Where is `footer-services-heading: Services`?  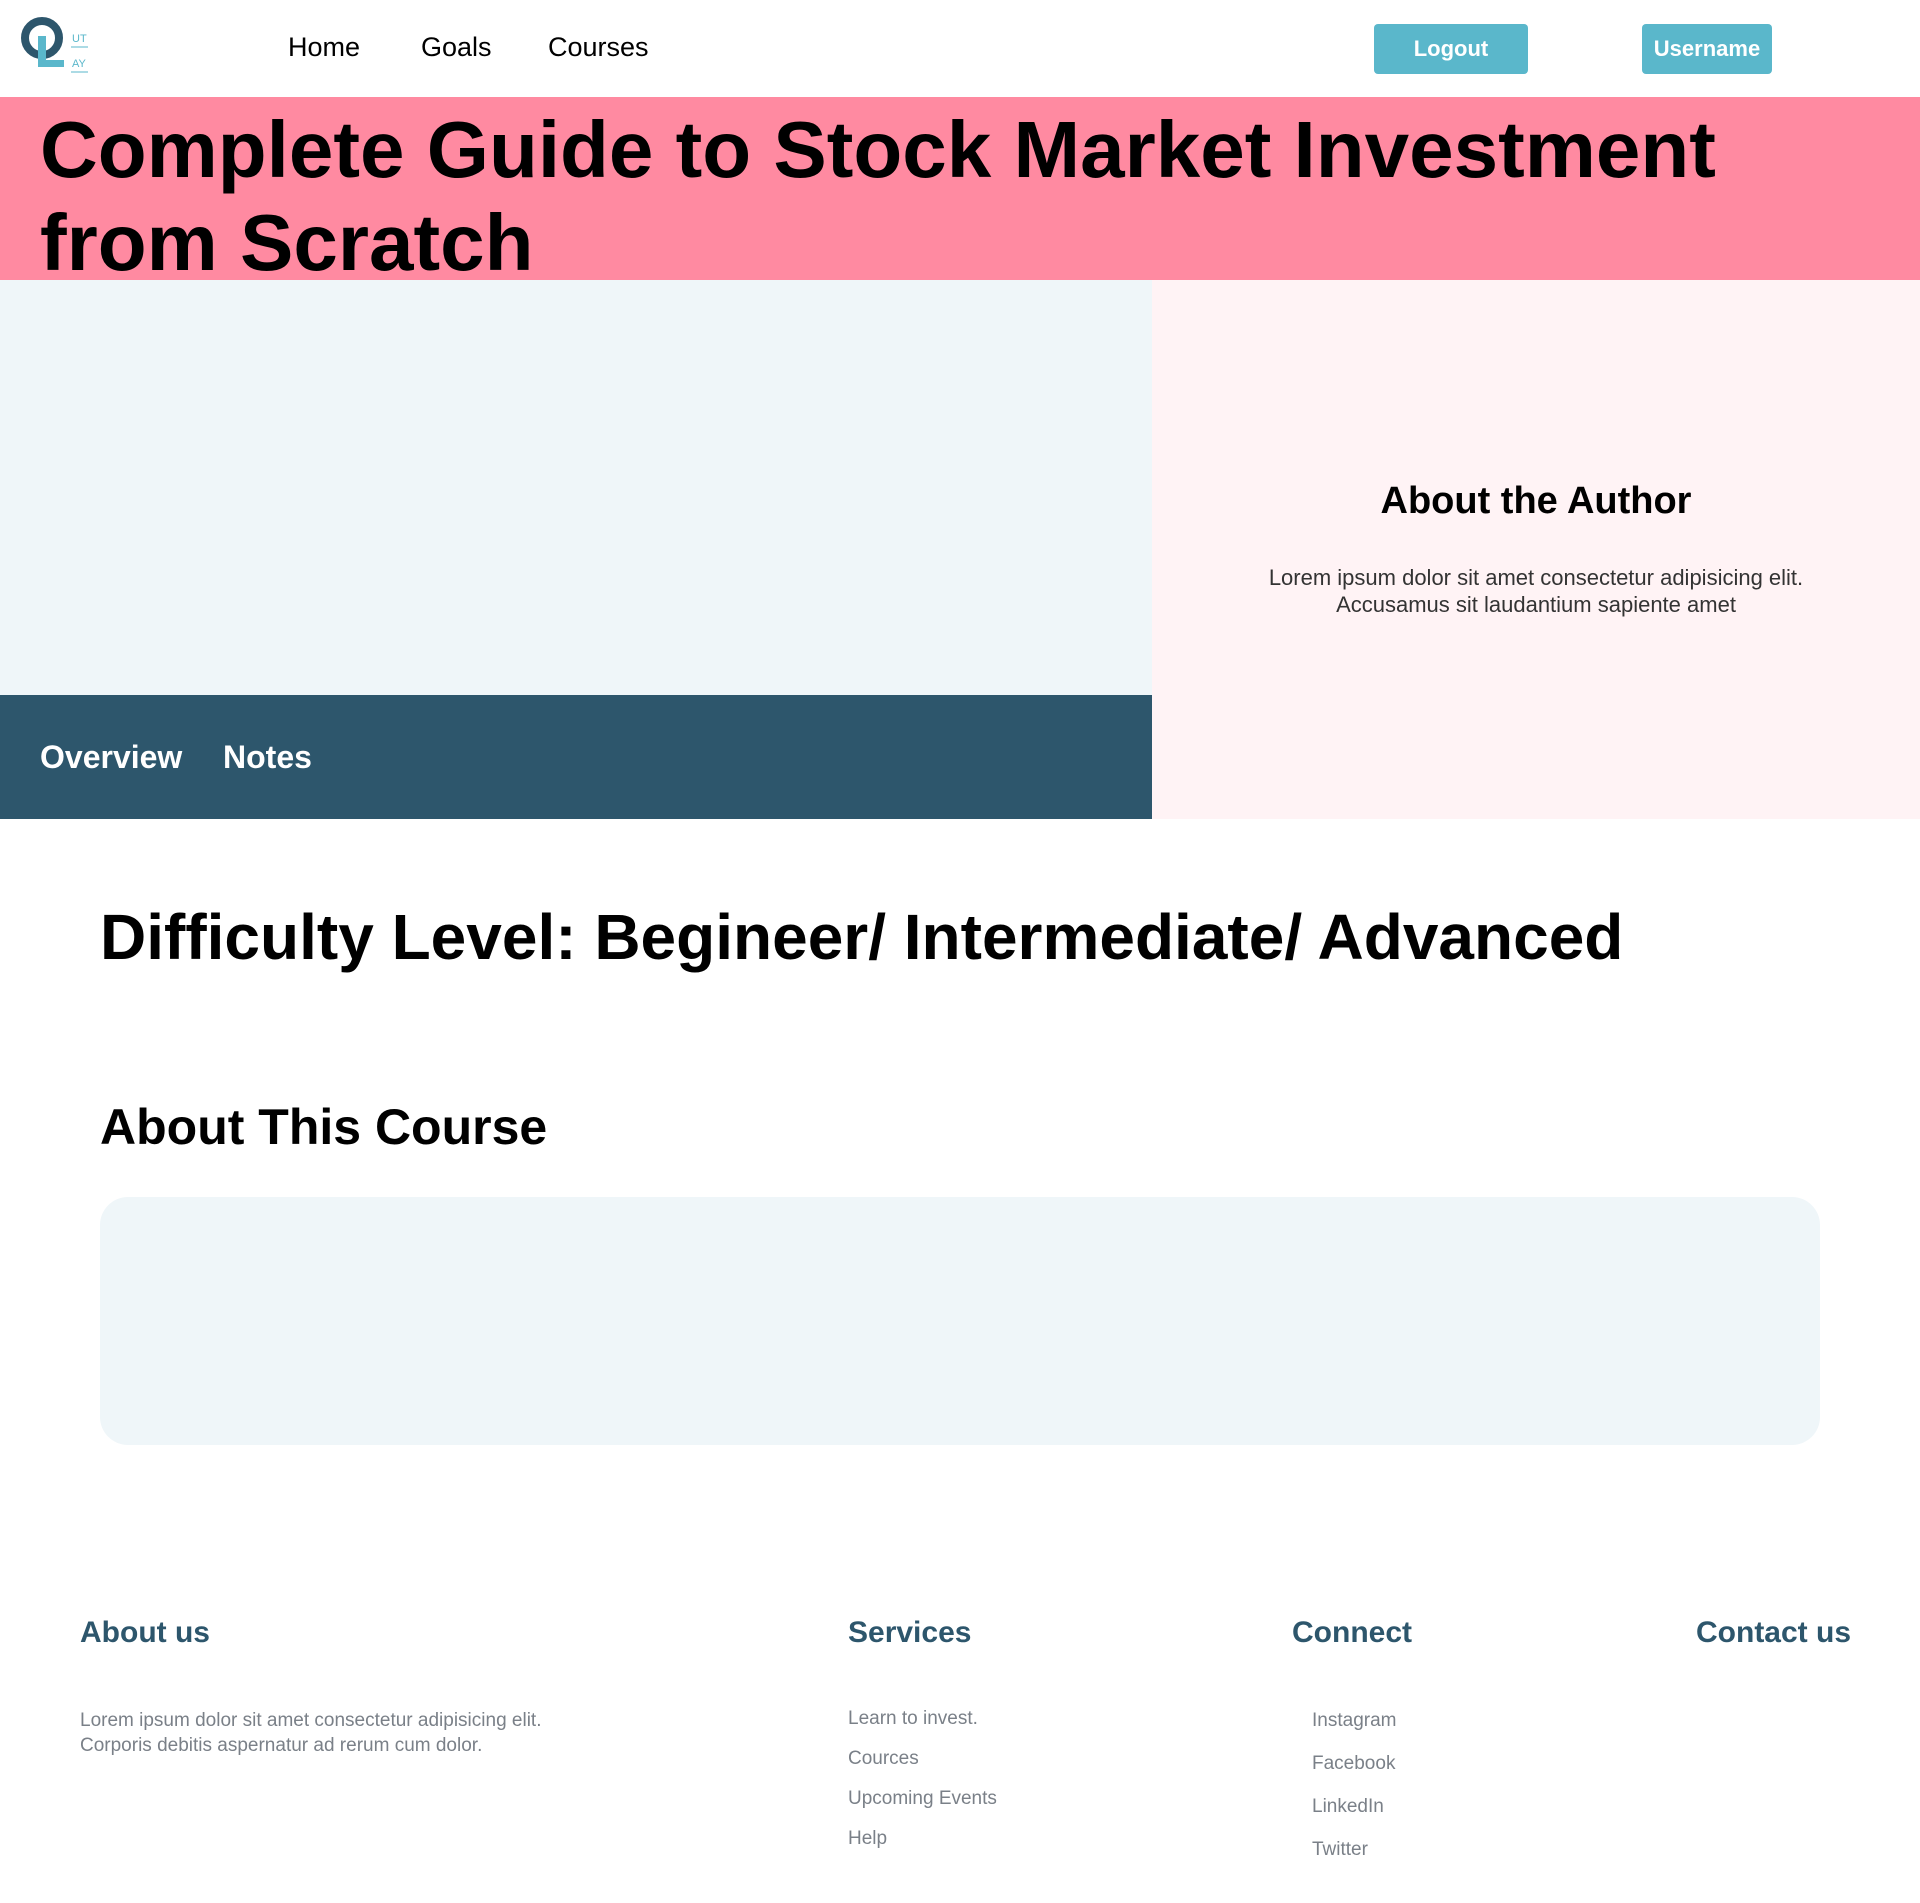 footer-services-heading: Services is located at coordinates (910, 1632).